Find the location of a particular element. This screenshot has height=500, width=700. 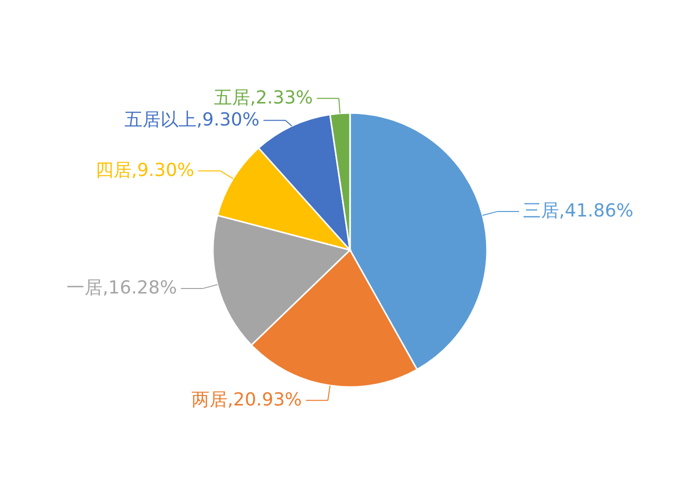

data-label: ,41.86% is located at coordinates (596, 211).